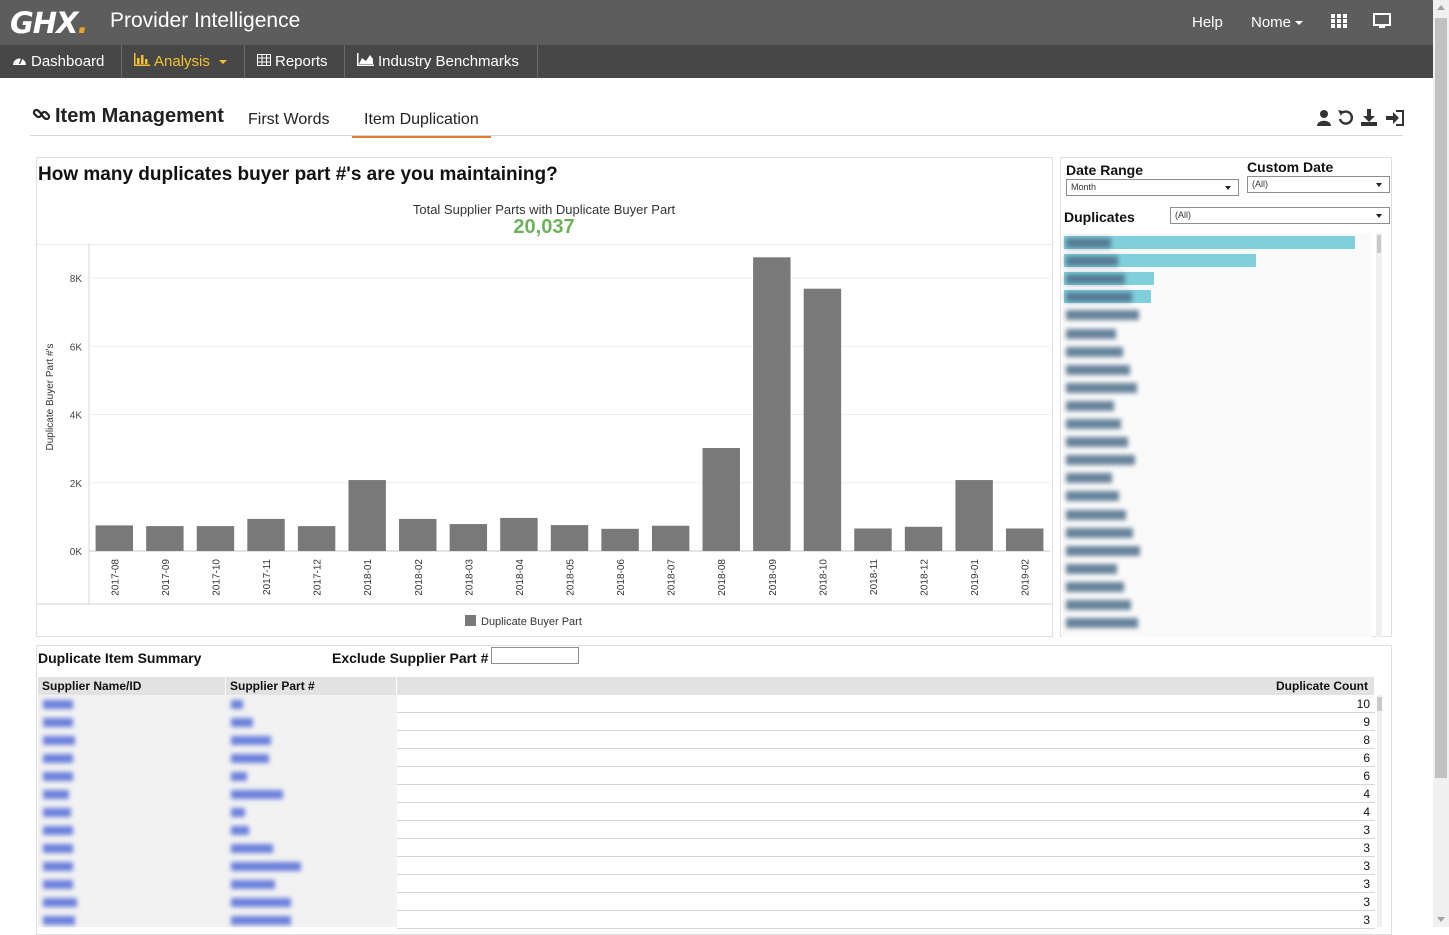  I want to click on exclude-supplier-part-input, so click(535, 655).